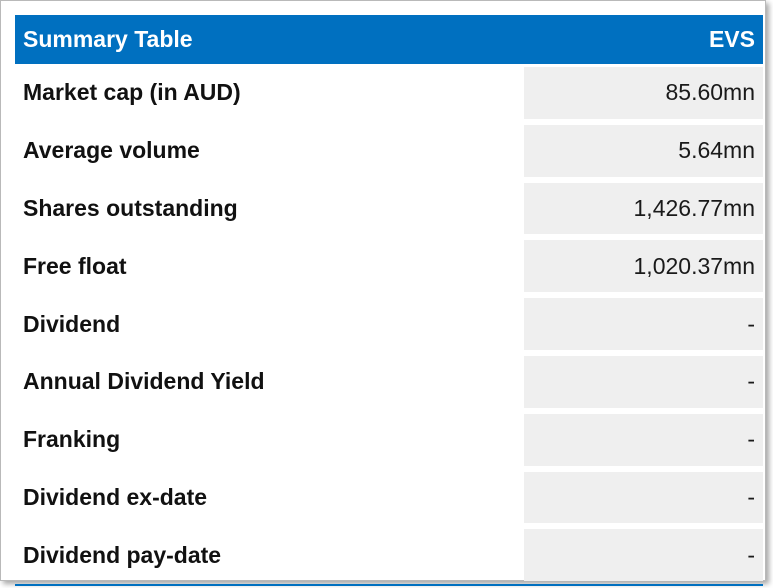 The height and width of the screenshot is (588, 773). I want to click on row-label: Market cap (in AUD), so click(132, 92).